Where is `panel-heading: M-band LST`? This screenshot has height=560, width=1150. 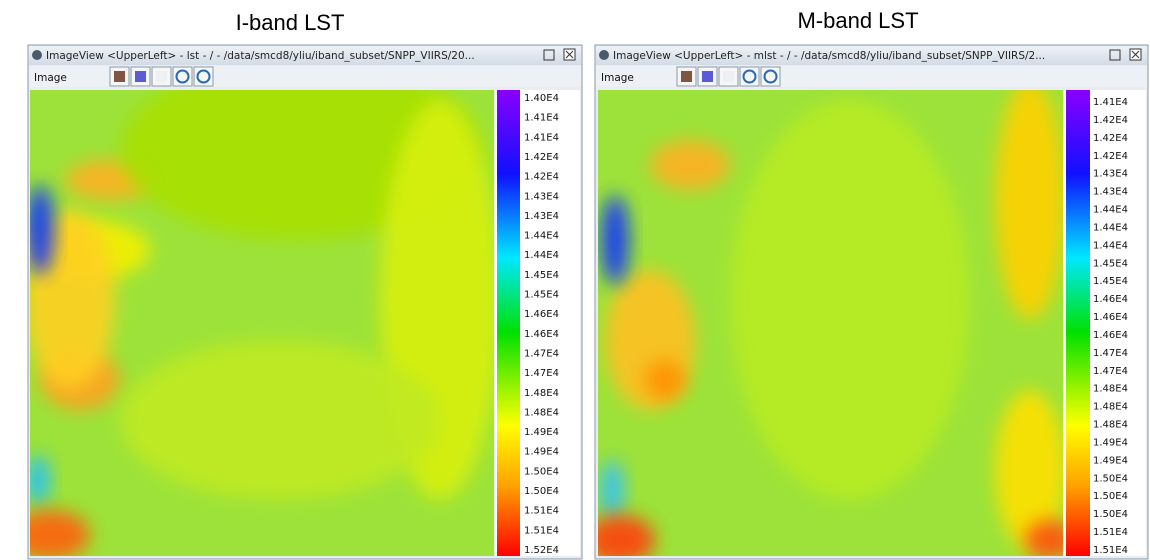
panel-heading: M-band LST is located at coordinates (857, 20).